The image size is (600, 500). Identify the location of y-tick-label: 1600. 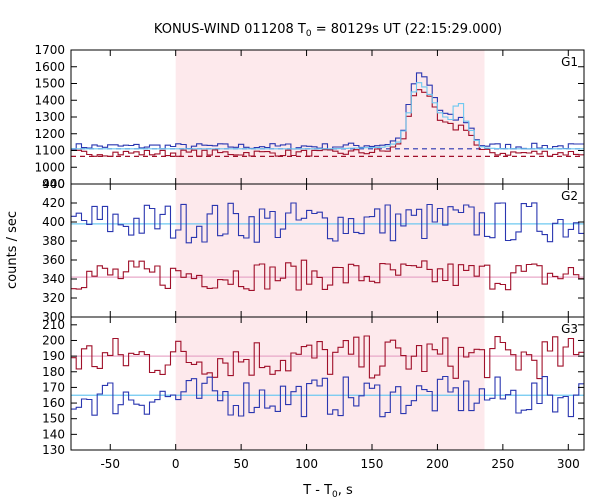
(49, 67).